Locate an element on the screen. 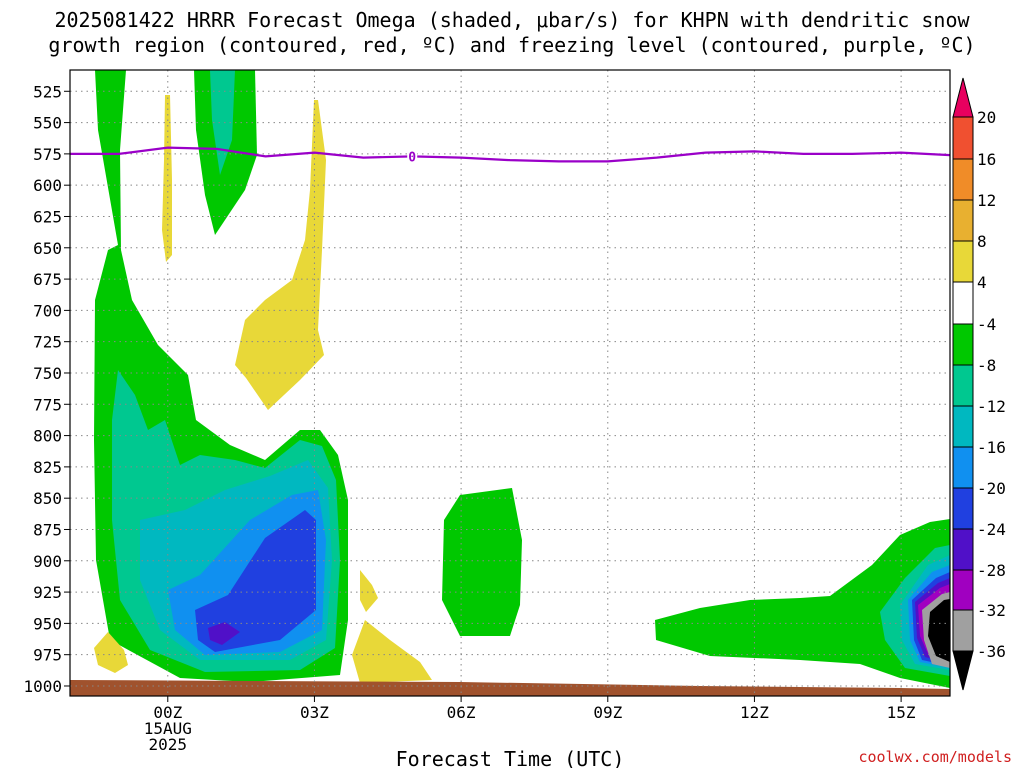 This screenshot has height=768, width=1024. colorbar: 20 16 12 8 4 -4 -8 -12 -16 -20 -24 -28 -32 -36 is located at coordinates (979, 384).